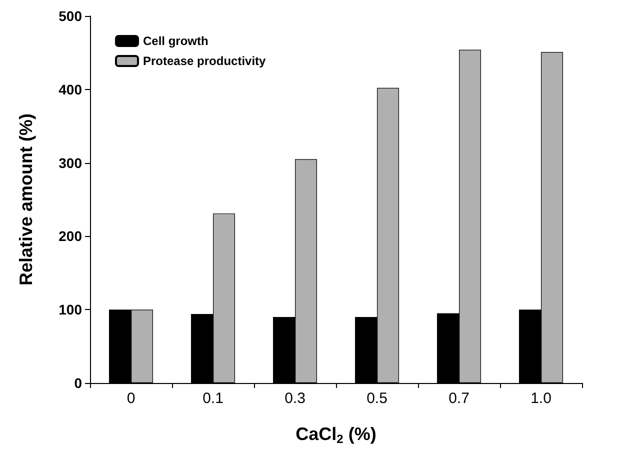 The height and width of the screenshot is (452, 620). Describe the element at coordinates (70, 16) in the screenshot. I see `y-tick-label: 500` at that location.